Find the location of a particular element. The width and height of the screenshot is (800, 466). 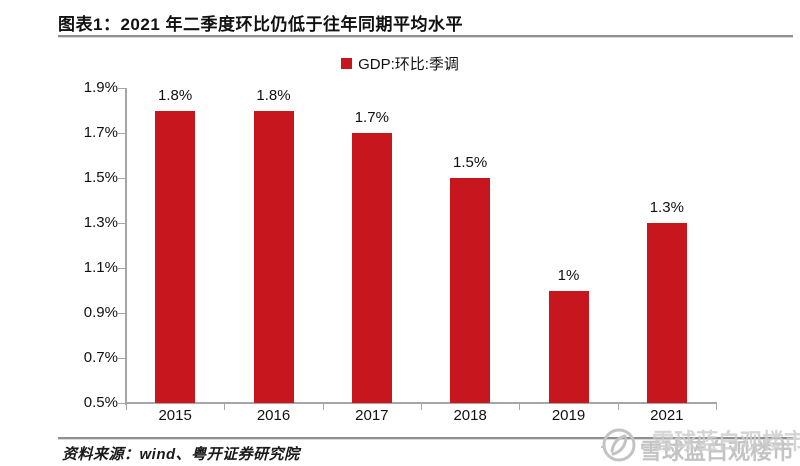

y-tick-label: 1.9% is located at coordinates (100, 87).